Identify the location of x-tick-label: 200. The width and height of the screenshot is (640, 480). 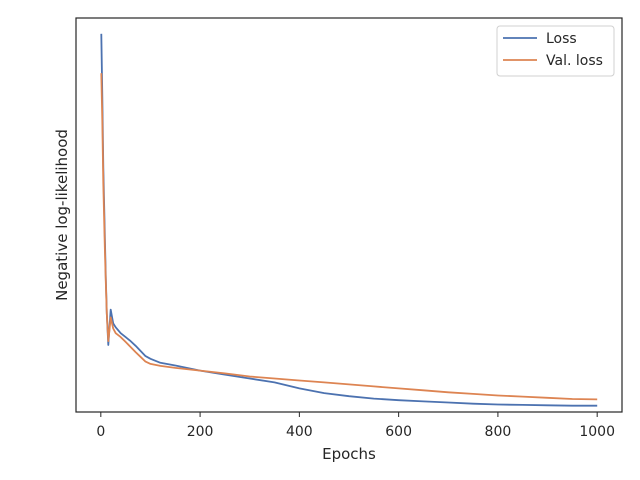
(200, 432).